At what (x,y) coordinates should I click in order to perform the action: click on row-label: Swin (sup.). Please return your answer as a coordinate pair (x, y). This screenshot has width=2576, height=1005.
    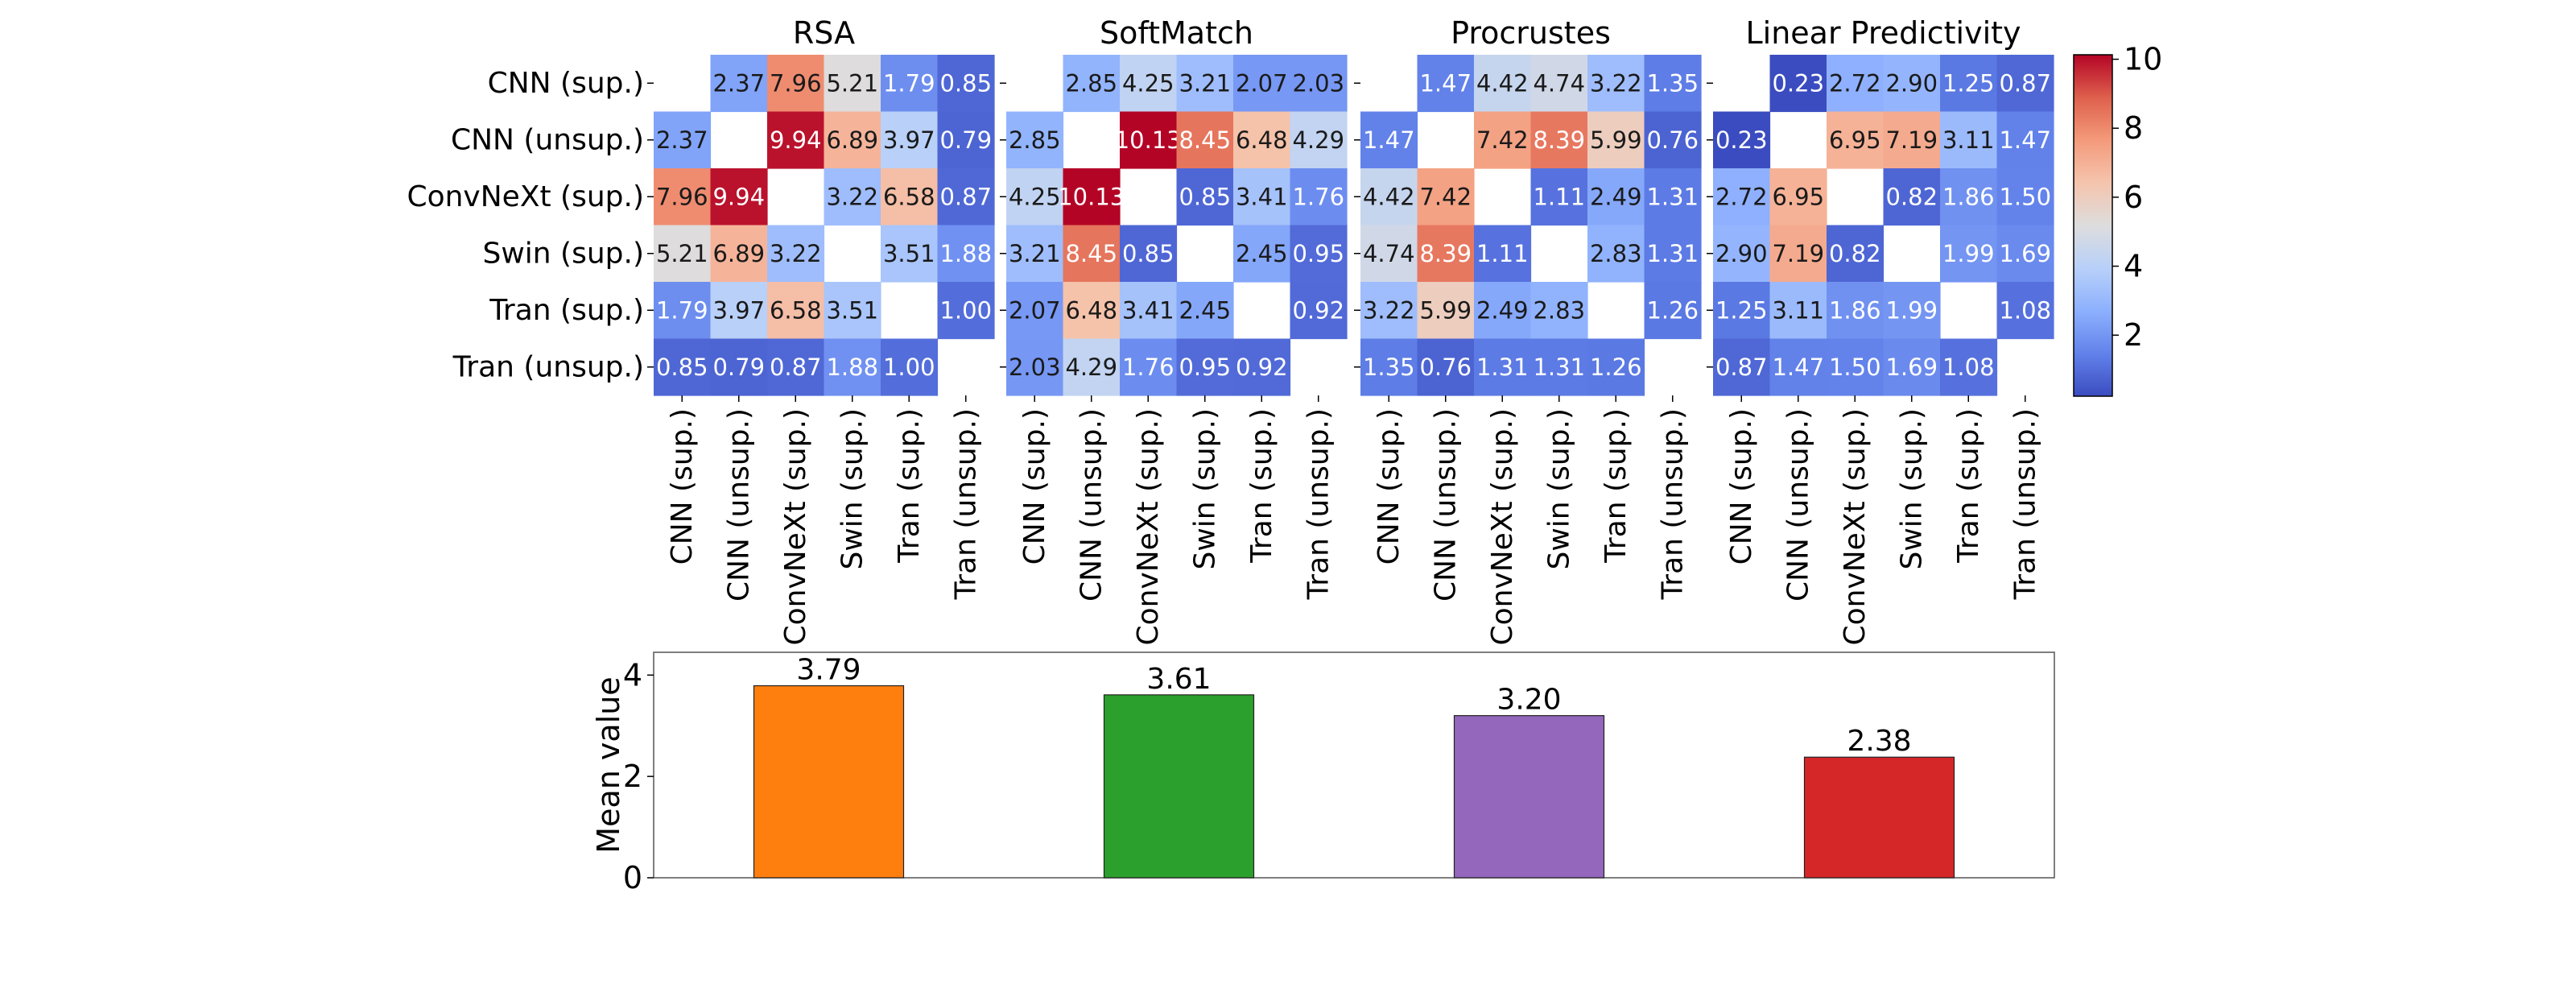
    Looking at the image, I should click on (563, 253).